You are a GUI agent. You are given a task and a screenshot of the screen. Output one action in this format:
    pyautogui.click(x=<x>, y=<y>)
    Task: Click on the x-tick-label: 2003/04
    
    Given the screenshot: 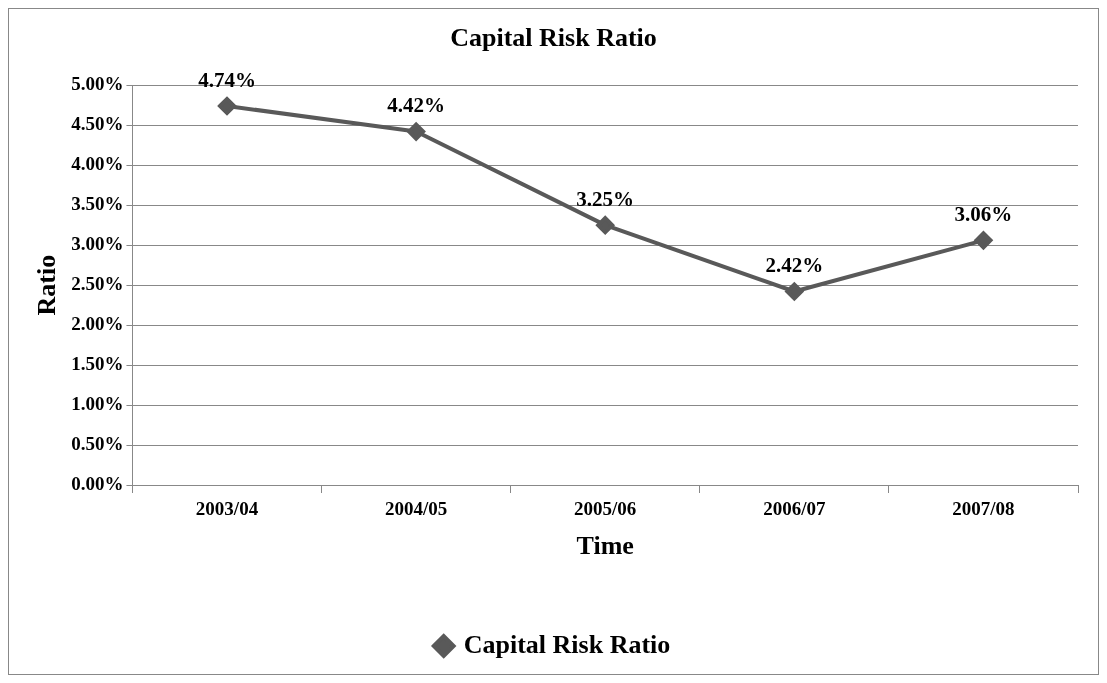 What is the action you would take?
    pyautogui.click(x=227, y=509)
    